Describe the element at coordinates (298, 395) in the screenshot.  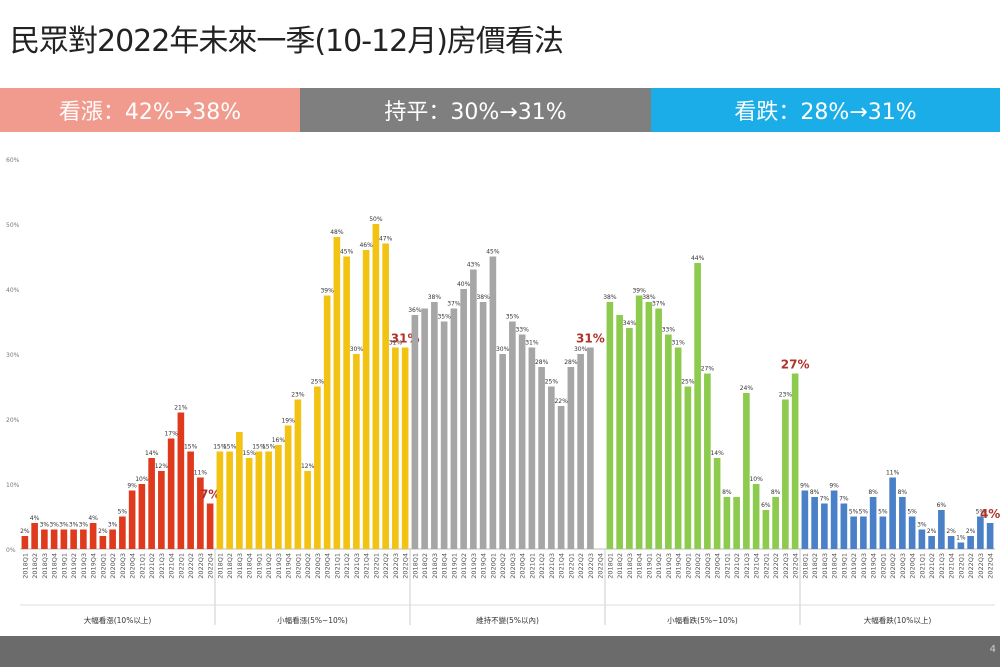
I see `data-label: 23%` at that location.